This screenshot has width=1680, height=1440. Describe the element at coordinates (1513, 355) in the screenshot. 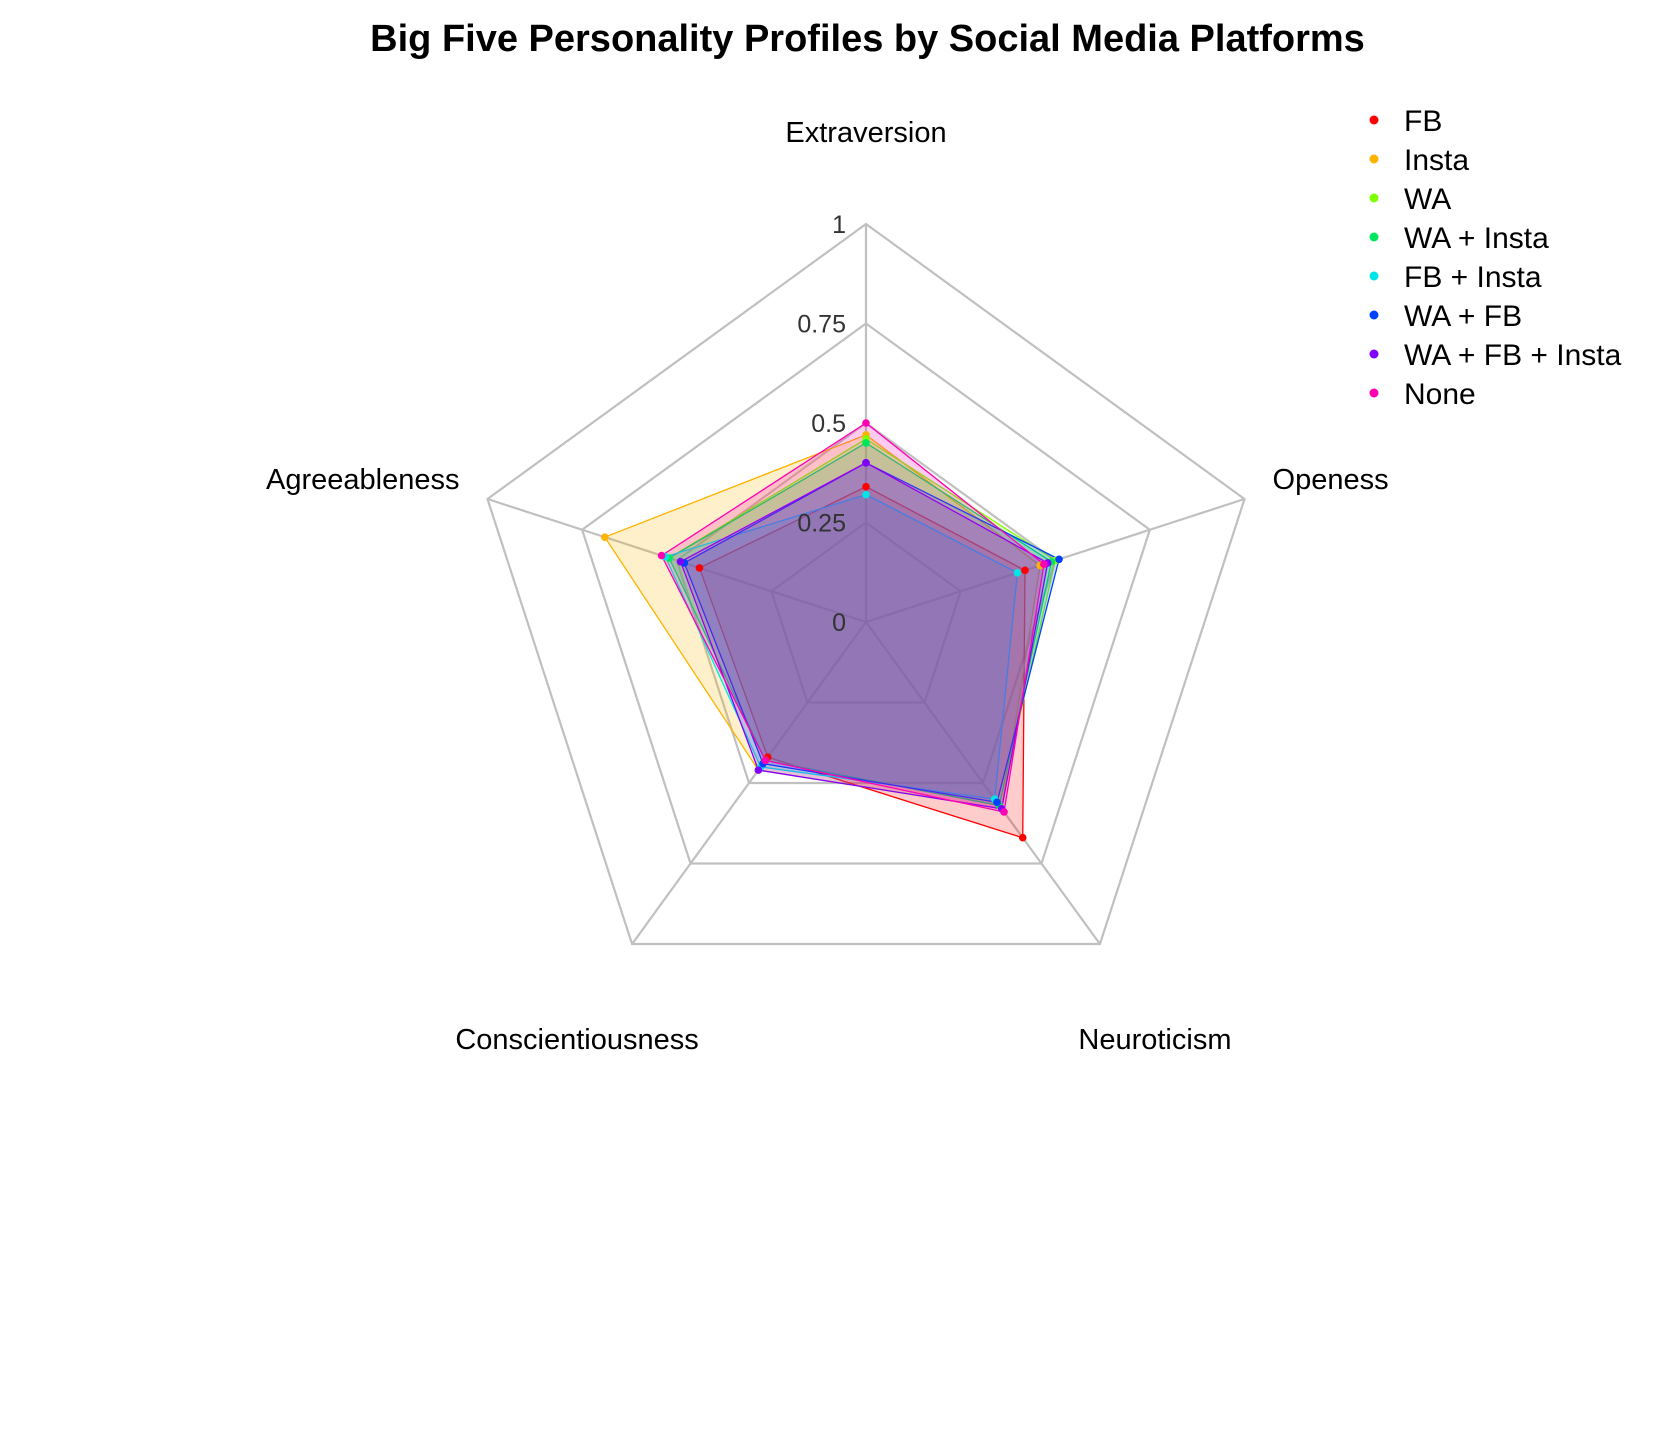

I see `legend-label: WA + FB + Insta` at that location.